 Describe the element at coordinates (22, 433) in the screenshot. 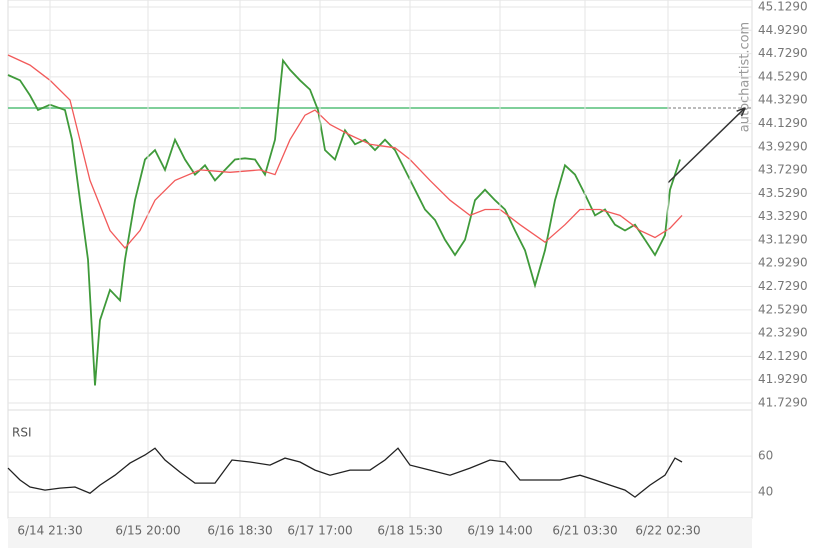

I see `panel-title: RSI` at that location.